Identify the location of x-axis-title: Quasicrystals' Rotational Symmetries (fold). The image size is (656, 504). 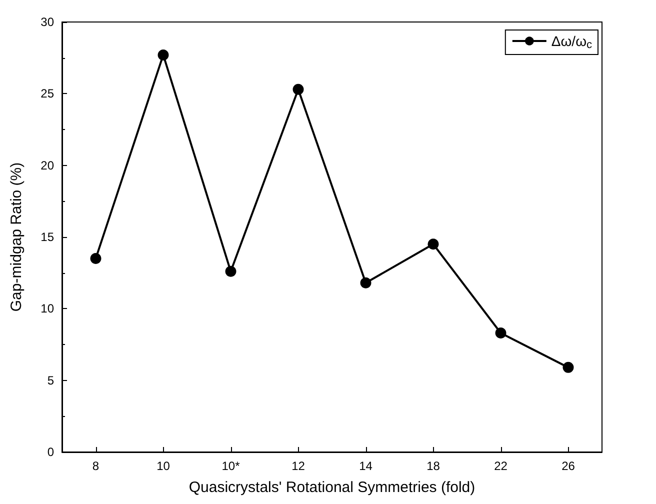
(332, 487).